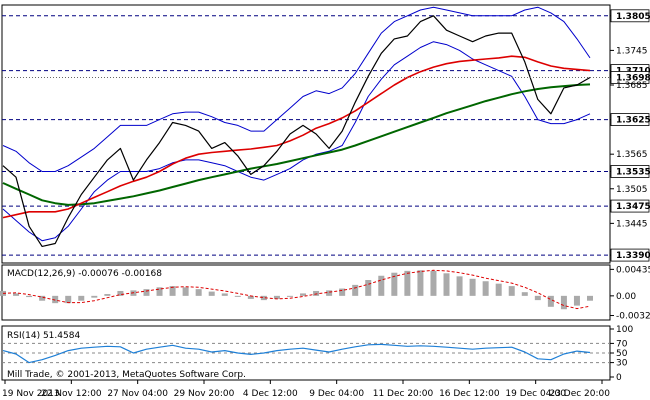  Describe the element at coordinates (469, 394) in the screenshot. I see `time-tick-label: 16 Dec 12:00` at that location.